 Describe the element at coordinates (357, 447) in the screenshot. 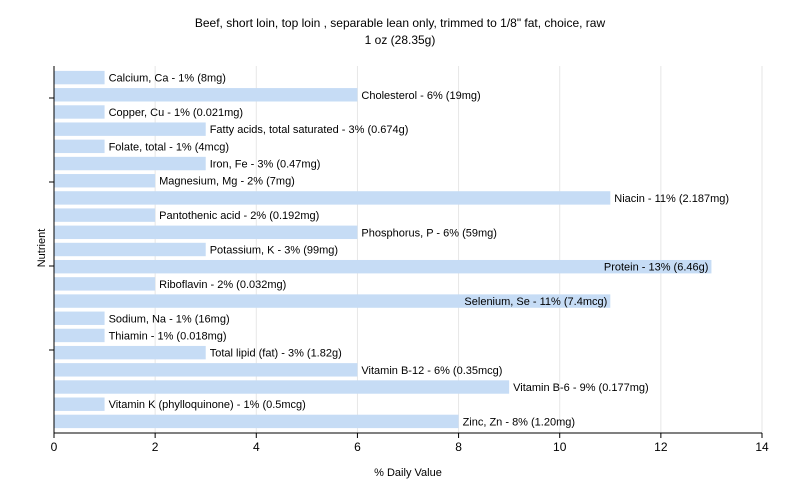

I see `x-tick-label: 6` at that location.